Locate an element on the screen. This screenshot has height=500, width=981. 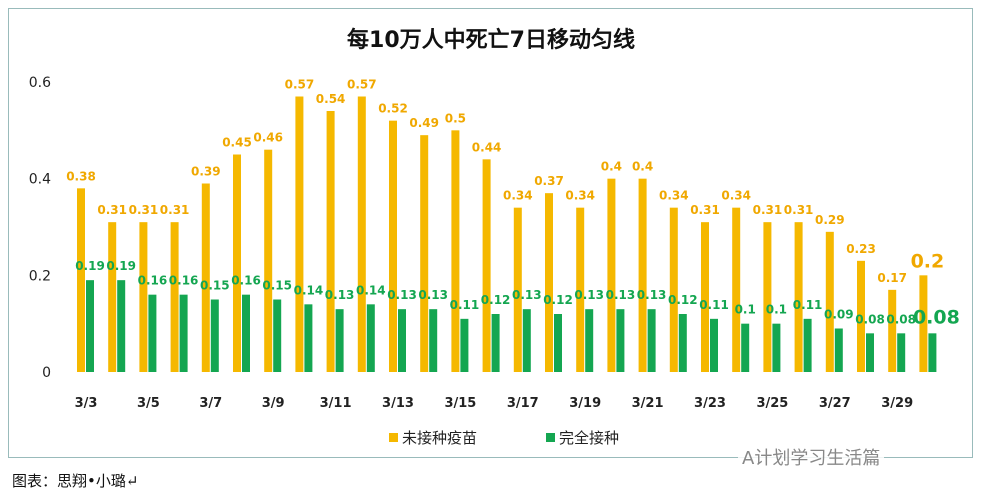
watermark: A计划学习生活篇 is located at coordinates (811, 457).